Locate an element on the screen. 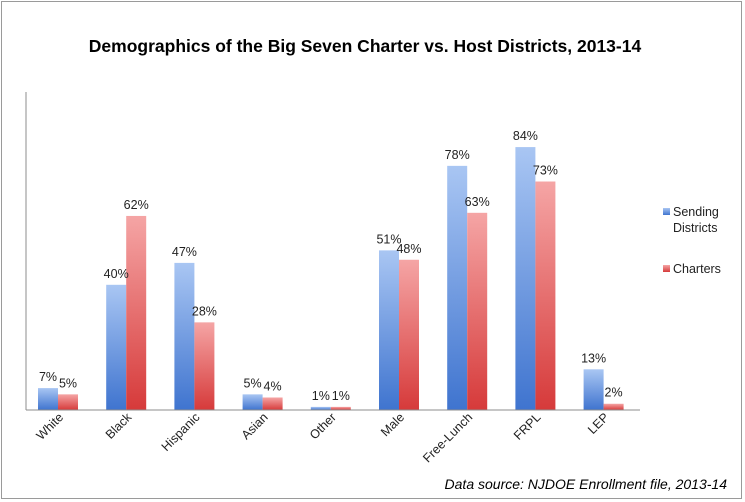 Image resolution: width=745 pixels, height=502 pixels. tick-label-male: Male is located at coordinates (392, 424).